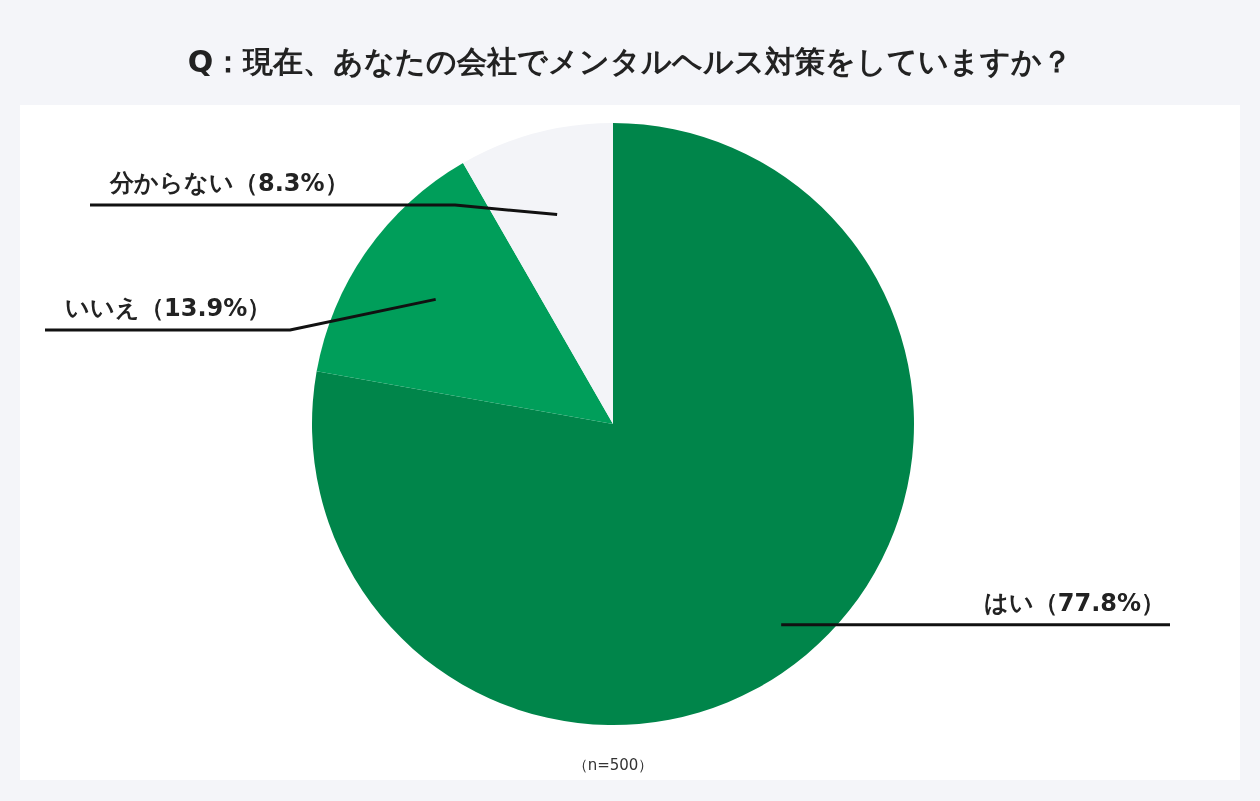 The width and height of the screenshot is (1260, 801). Describe the element at coordinates (229, 183) in the screenshot. I see `slice-label: 分からない（8.3%）` at that location.